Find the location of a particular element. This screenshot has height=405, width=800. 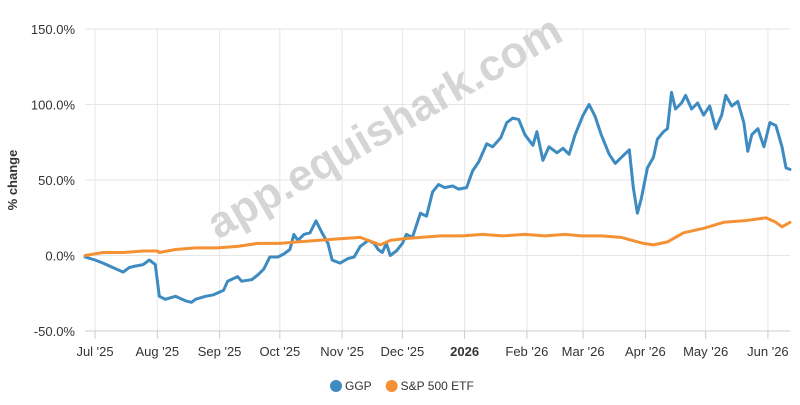

y-axis-label: % change is located at coordinates (12, 180).